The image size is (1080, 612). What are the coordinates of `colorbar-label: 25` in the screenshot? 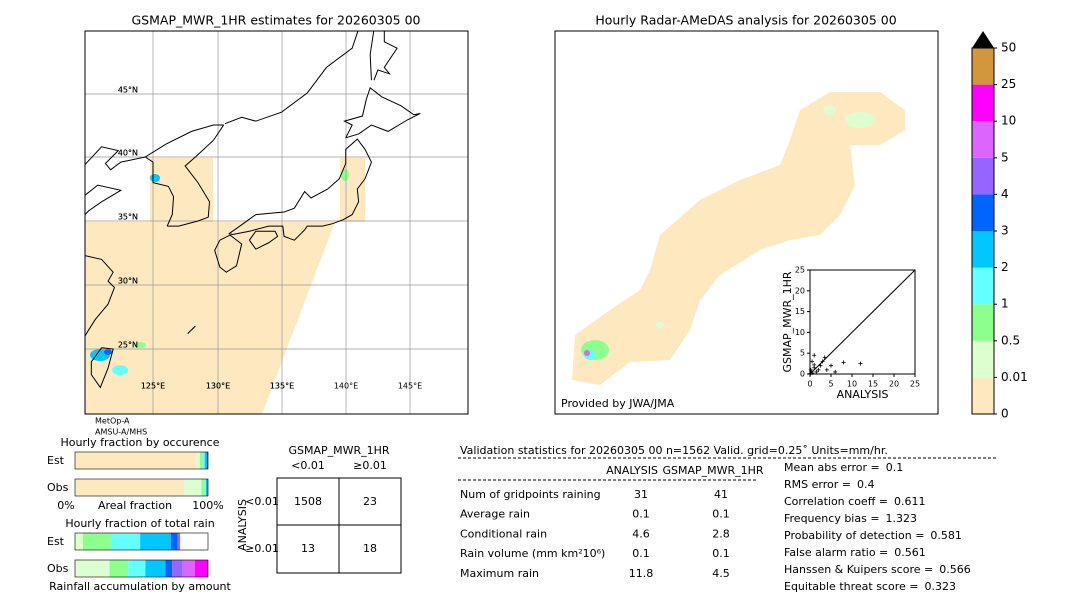 It's located at (1008, 84).